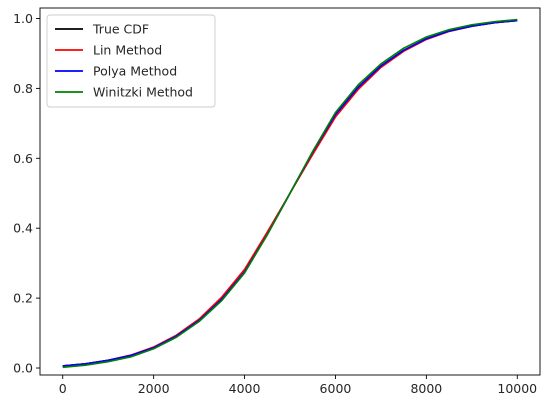  Describe the element at coordinates (154, 388) in the screenshot. I see `x-tick-label: 2000` at that location.